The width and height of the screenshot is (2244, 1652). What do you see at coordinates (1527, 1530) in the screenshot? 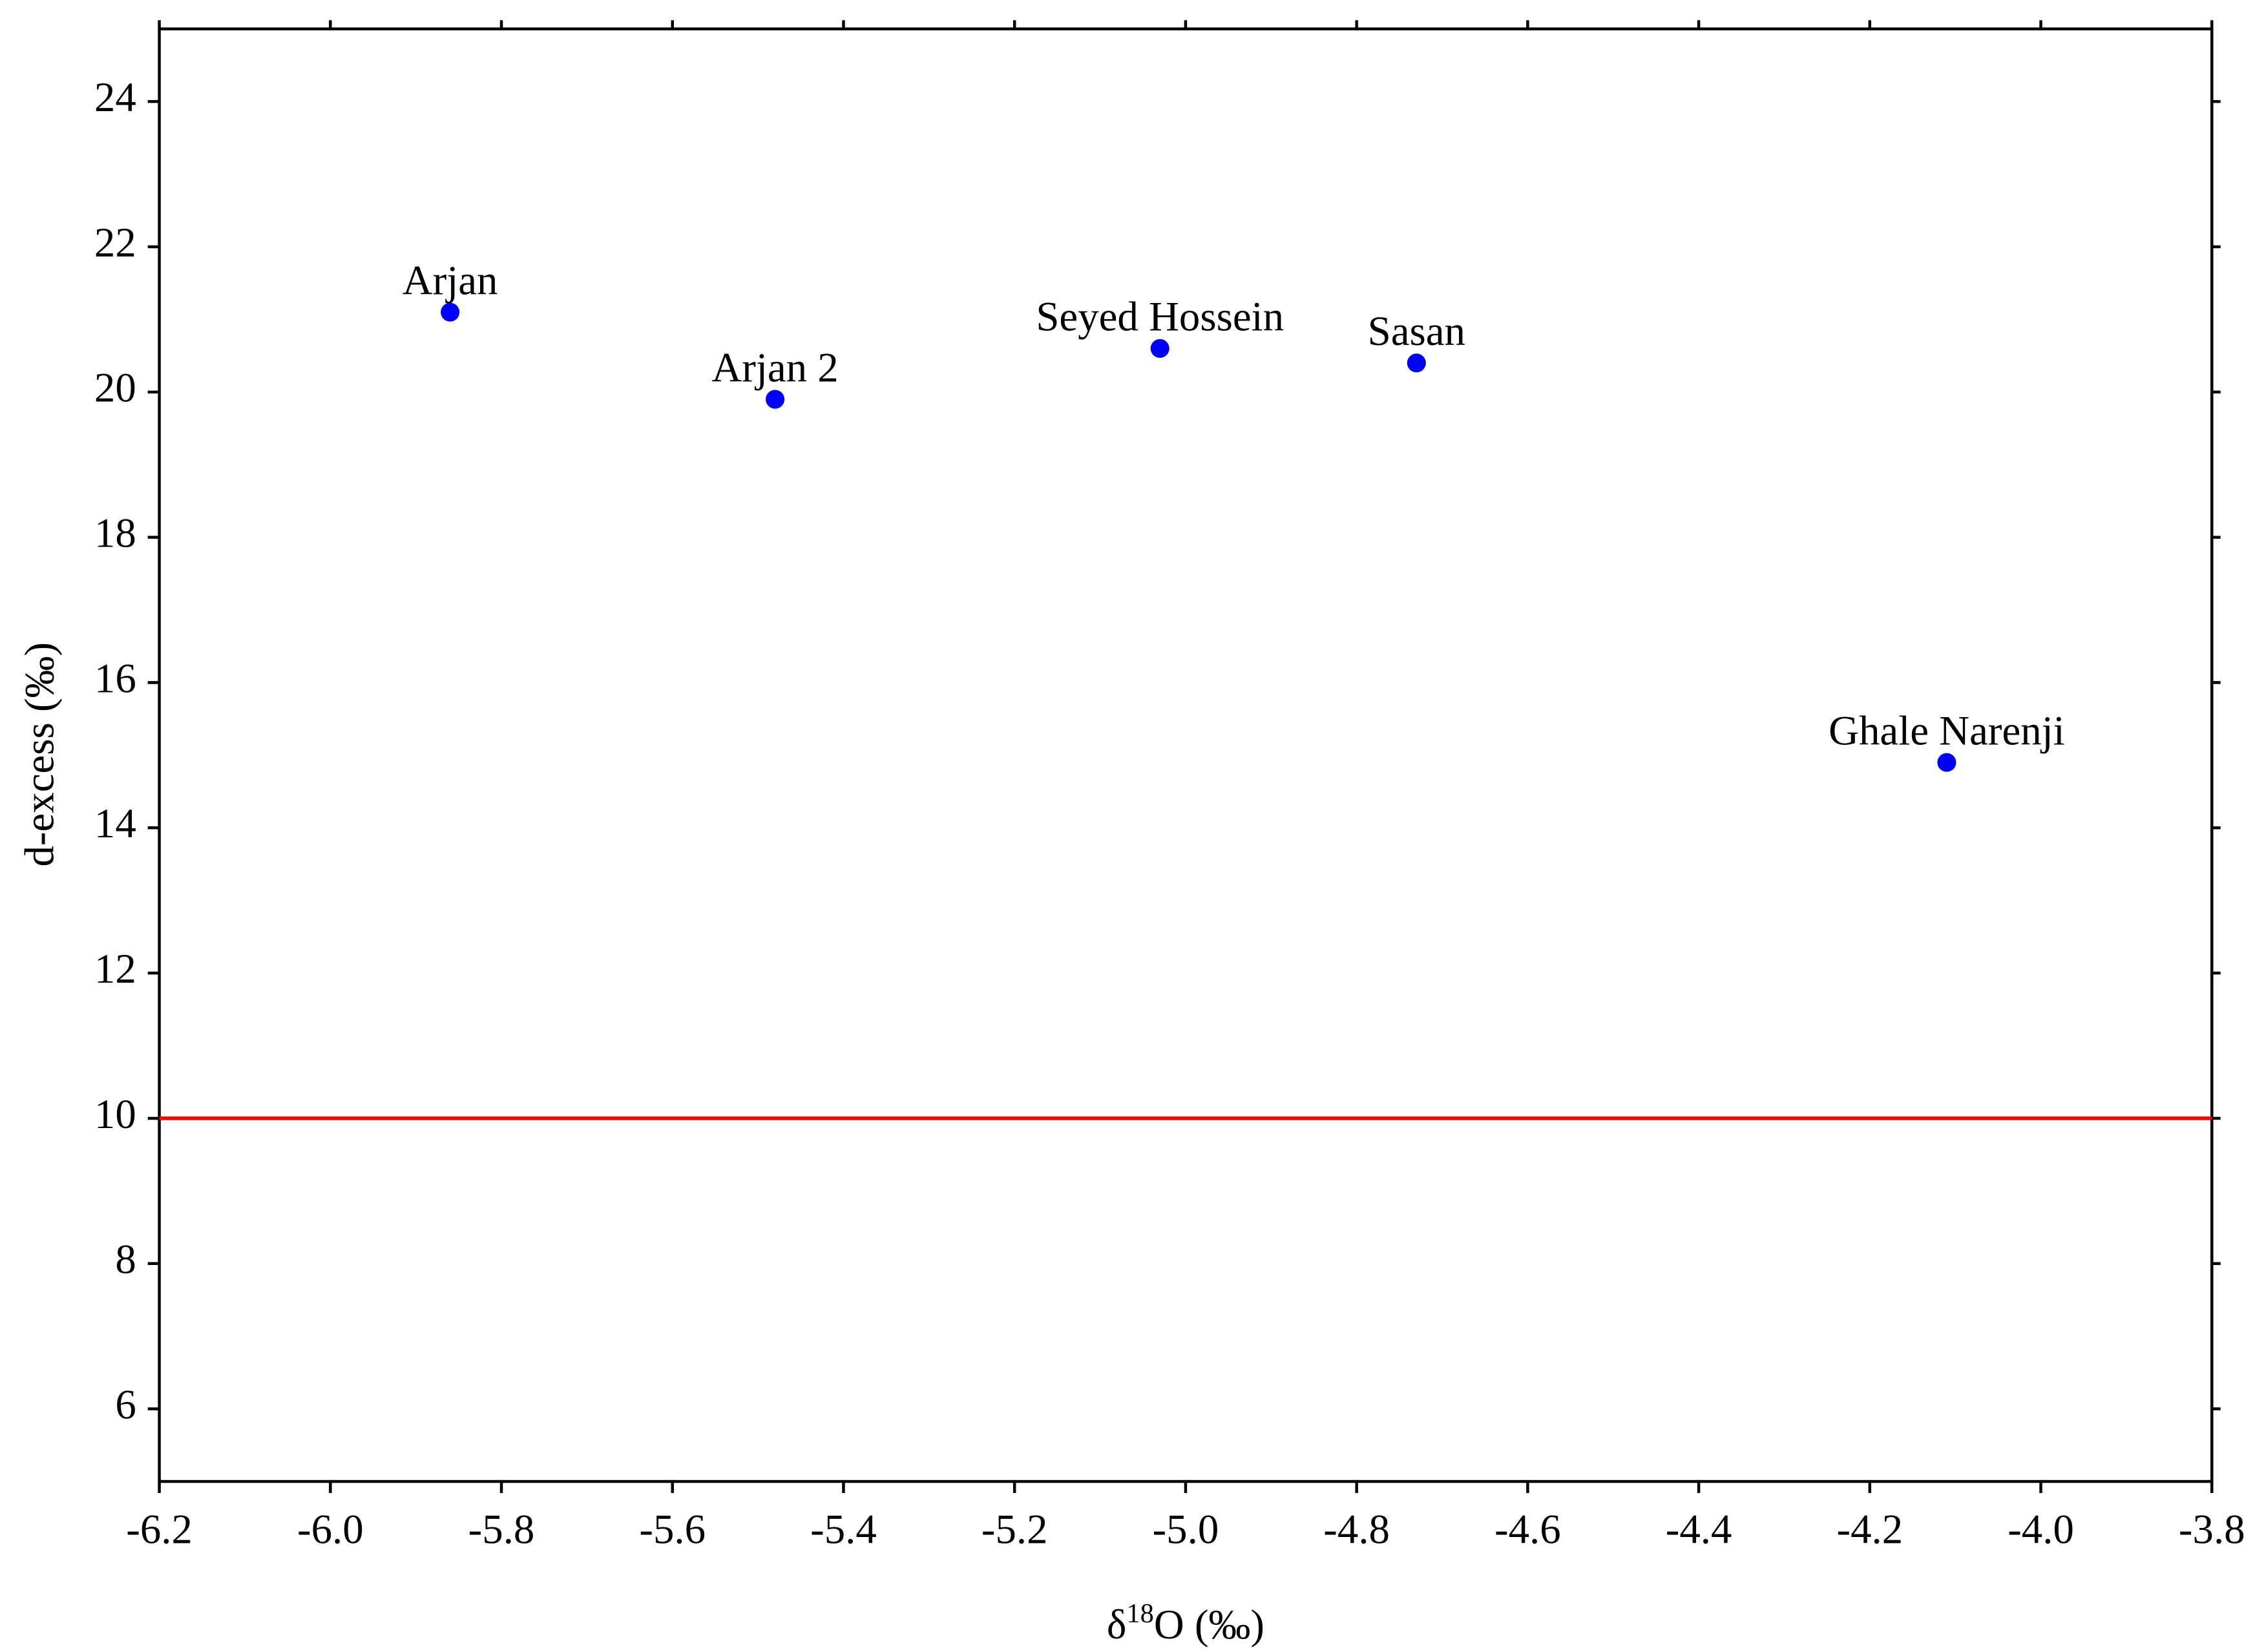
I see `x-tick-label: -4.6` at bounding box center [1527, 1530].